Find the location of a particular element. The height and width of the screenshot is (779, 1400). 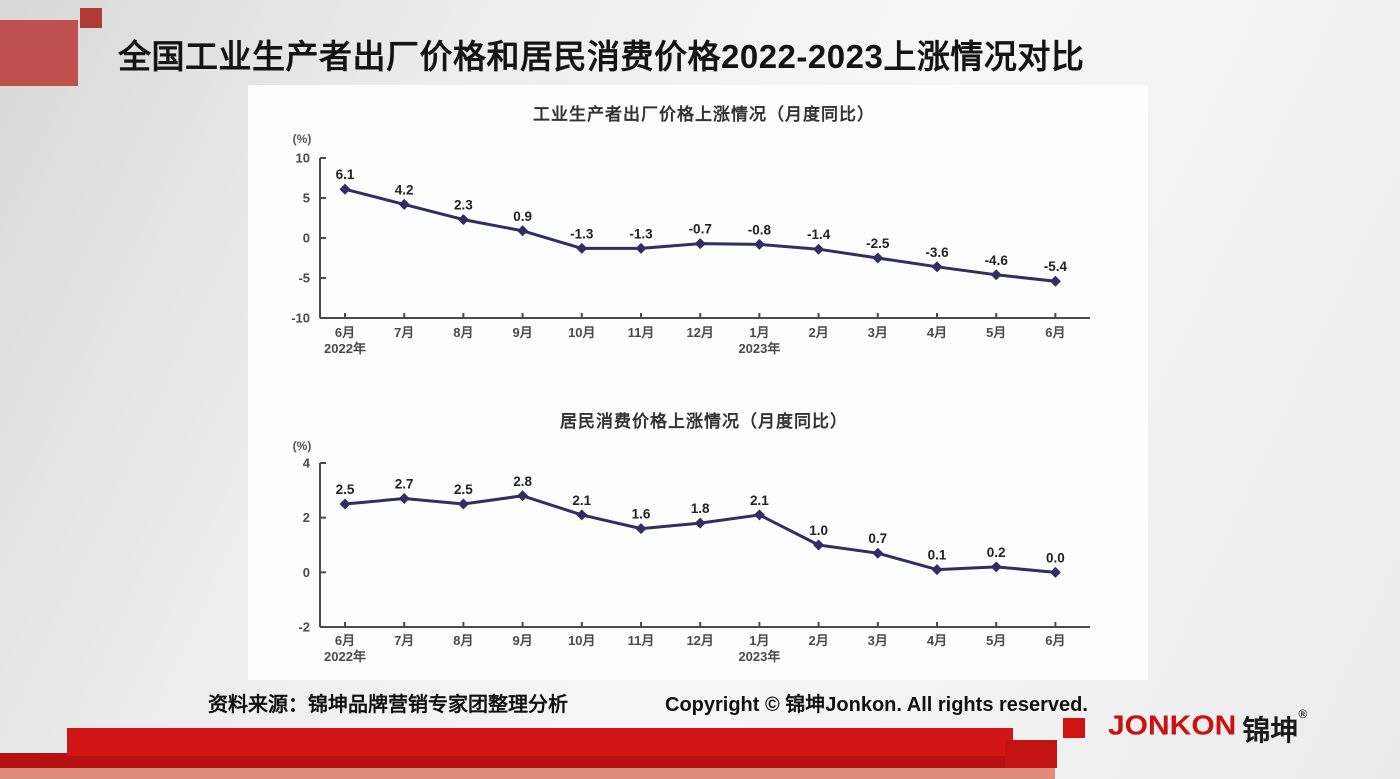

svg-text: -2 is located at coordinates (304, 626).